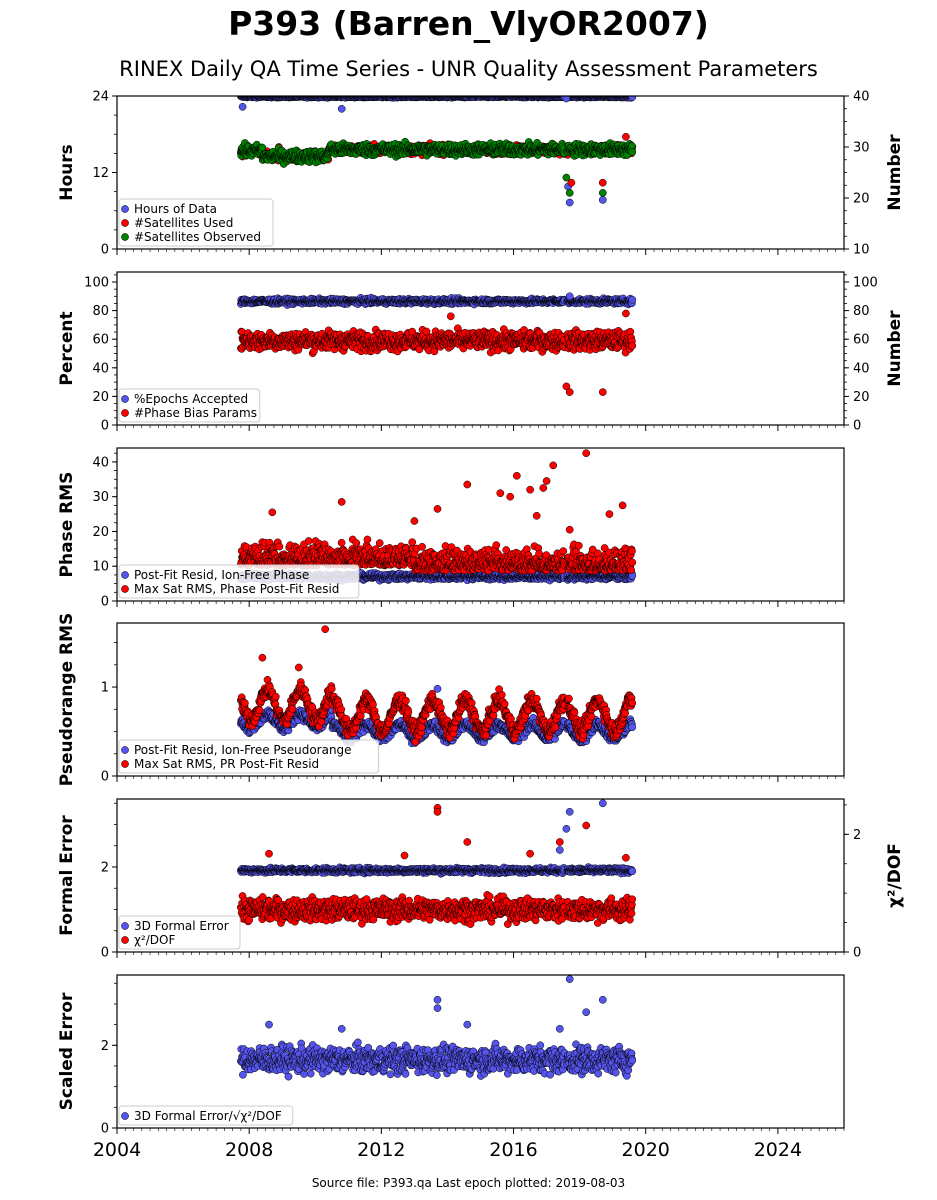  Describe the element at coordinates (861, 97) in the screenshot. I see `y2-tick-label: 40` at that location.